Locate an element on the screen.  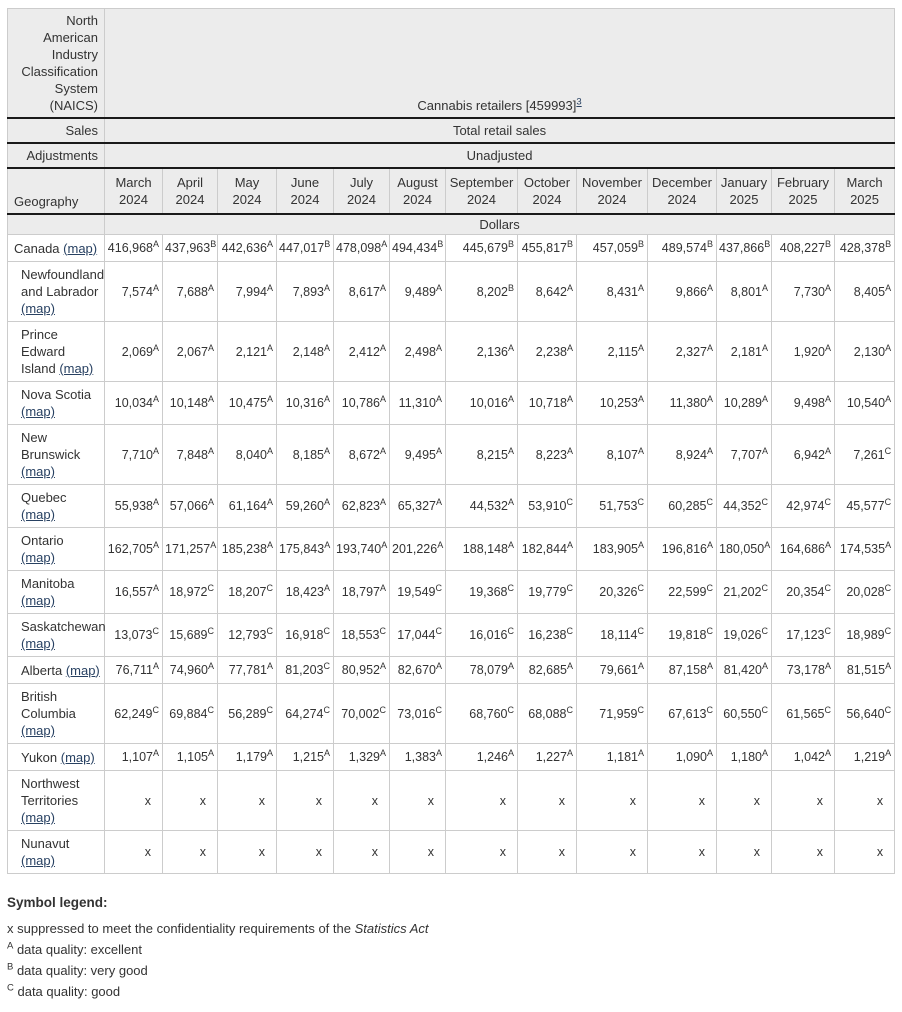
value-cell: 55,938A is located at coordinates (133, 506).